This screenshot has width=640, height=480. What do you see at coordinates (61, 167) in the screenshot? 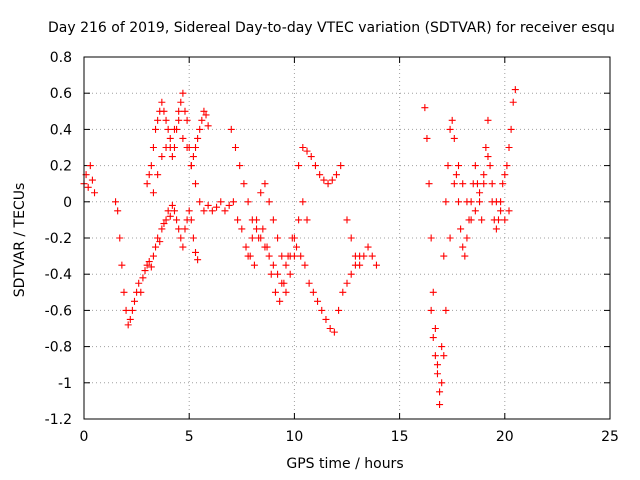
I see `y-tick-label: 0.2` at bounding box center [61, 167].